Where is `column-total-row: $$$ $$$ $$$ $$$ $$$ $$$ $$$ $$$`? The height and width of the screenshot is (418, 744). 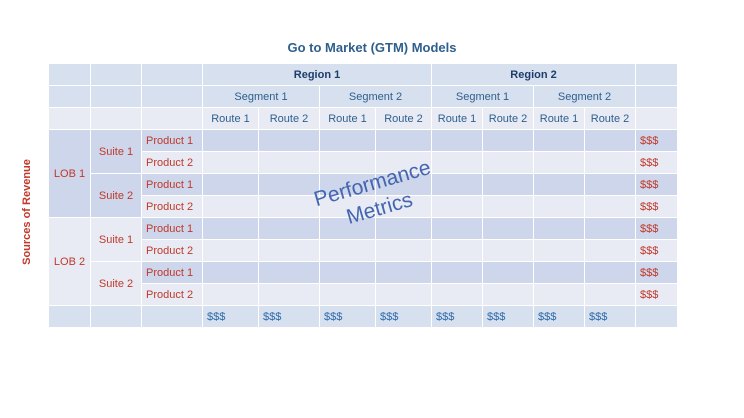
column-total-row: $$$ $$$ $$$ $$$ $$$ $$$ $$$ $$$ is located at coordinates (363, 316).